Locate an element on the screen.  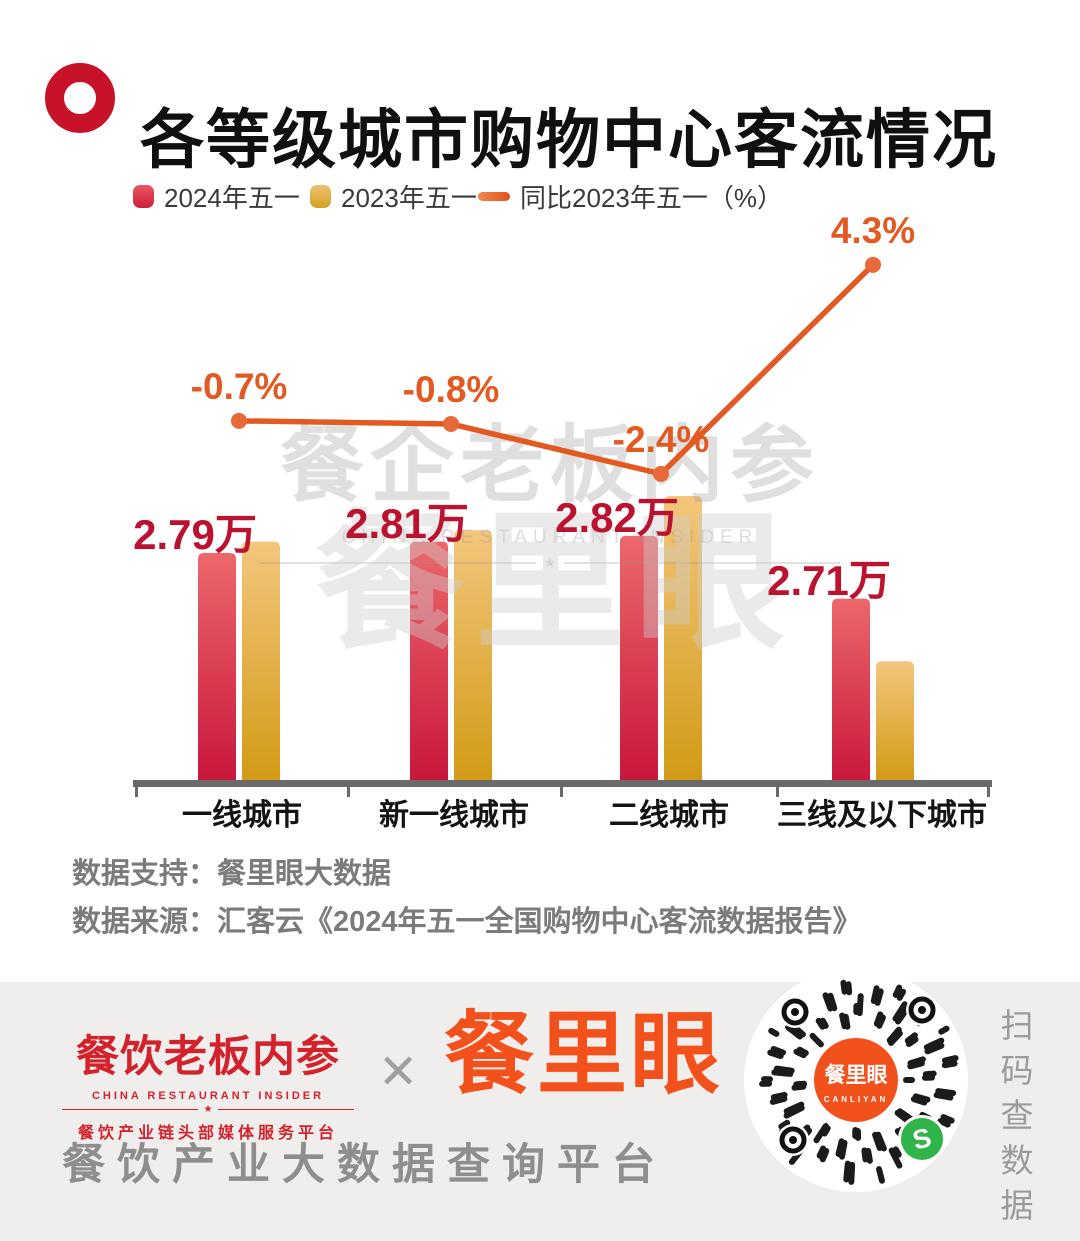
red-ring-icon is located at coordinates (80, 98).